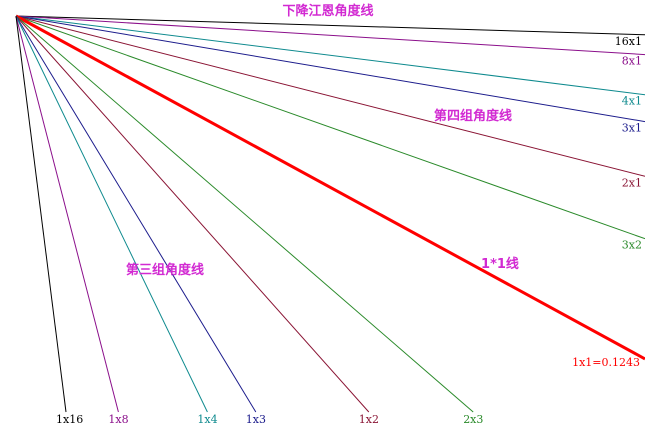 This screenshot has width=645, height=428. What do you see at coordinates (632, 61) in the screenshot?
I see `angle-label-8x1: 8x1` at bounding box center [632, 61].